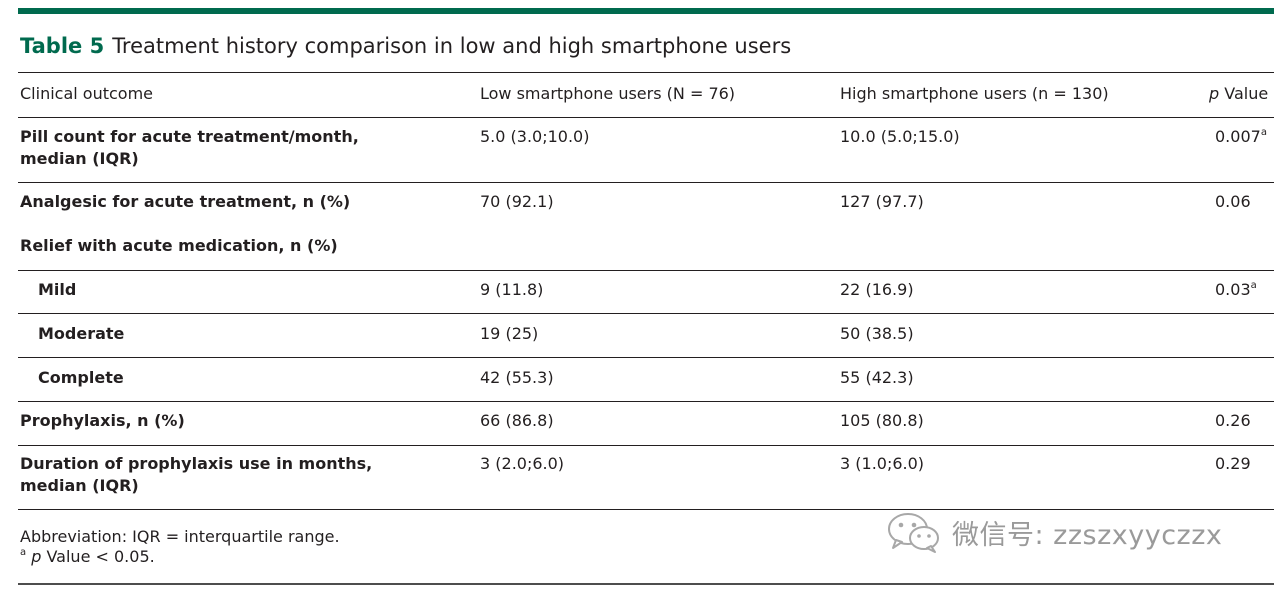 The width and height of the screenshot is (1280, 591). Describe the element at coordinates (1253, 285) in the screenshot. I see `row-mild-p-sup: a` at that location.